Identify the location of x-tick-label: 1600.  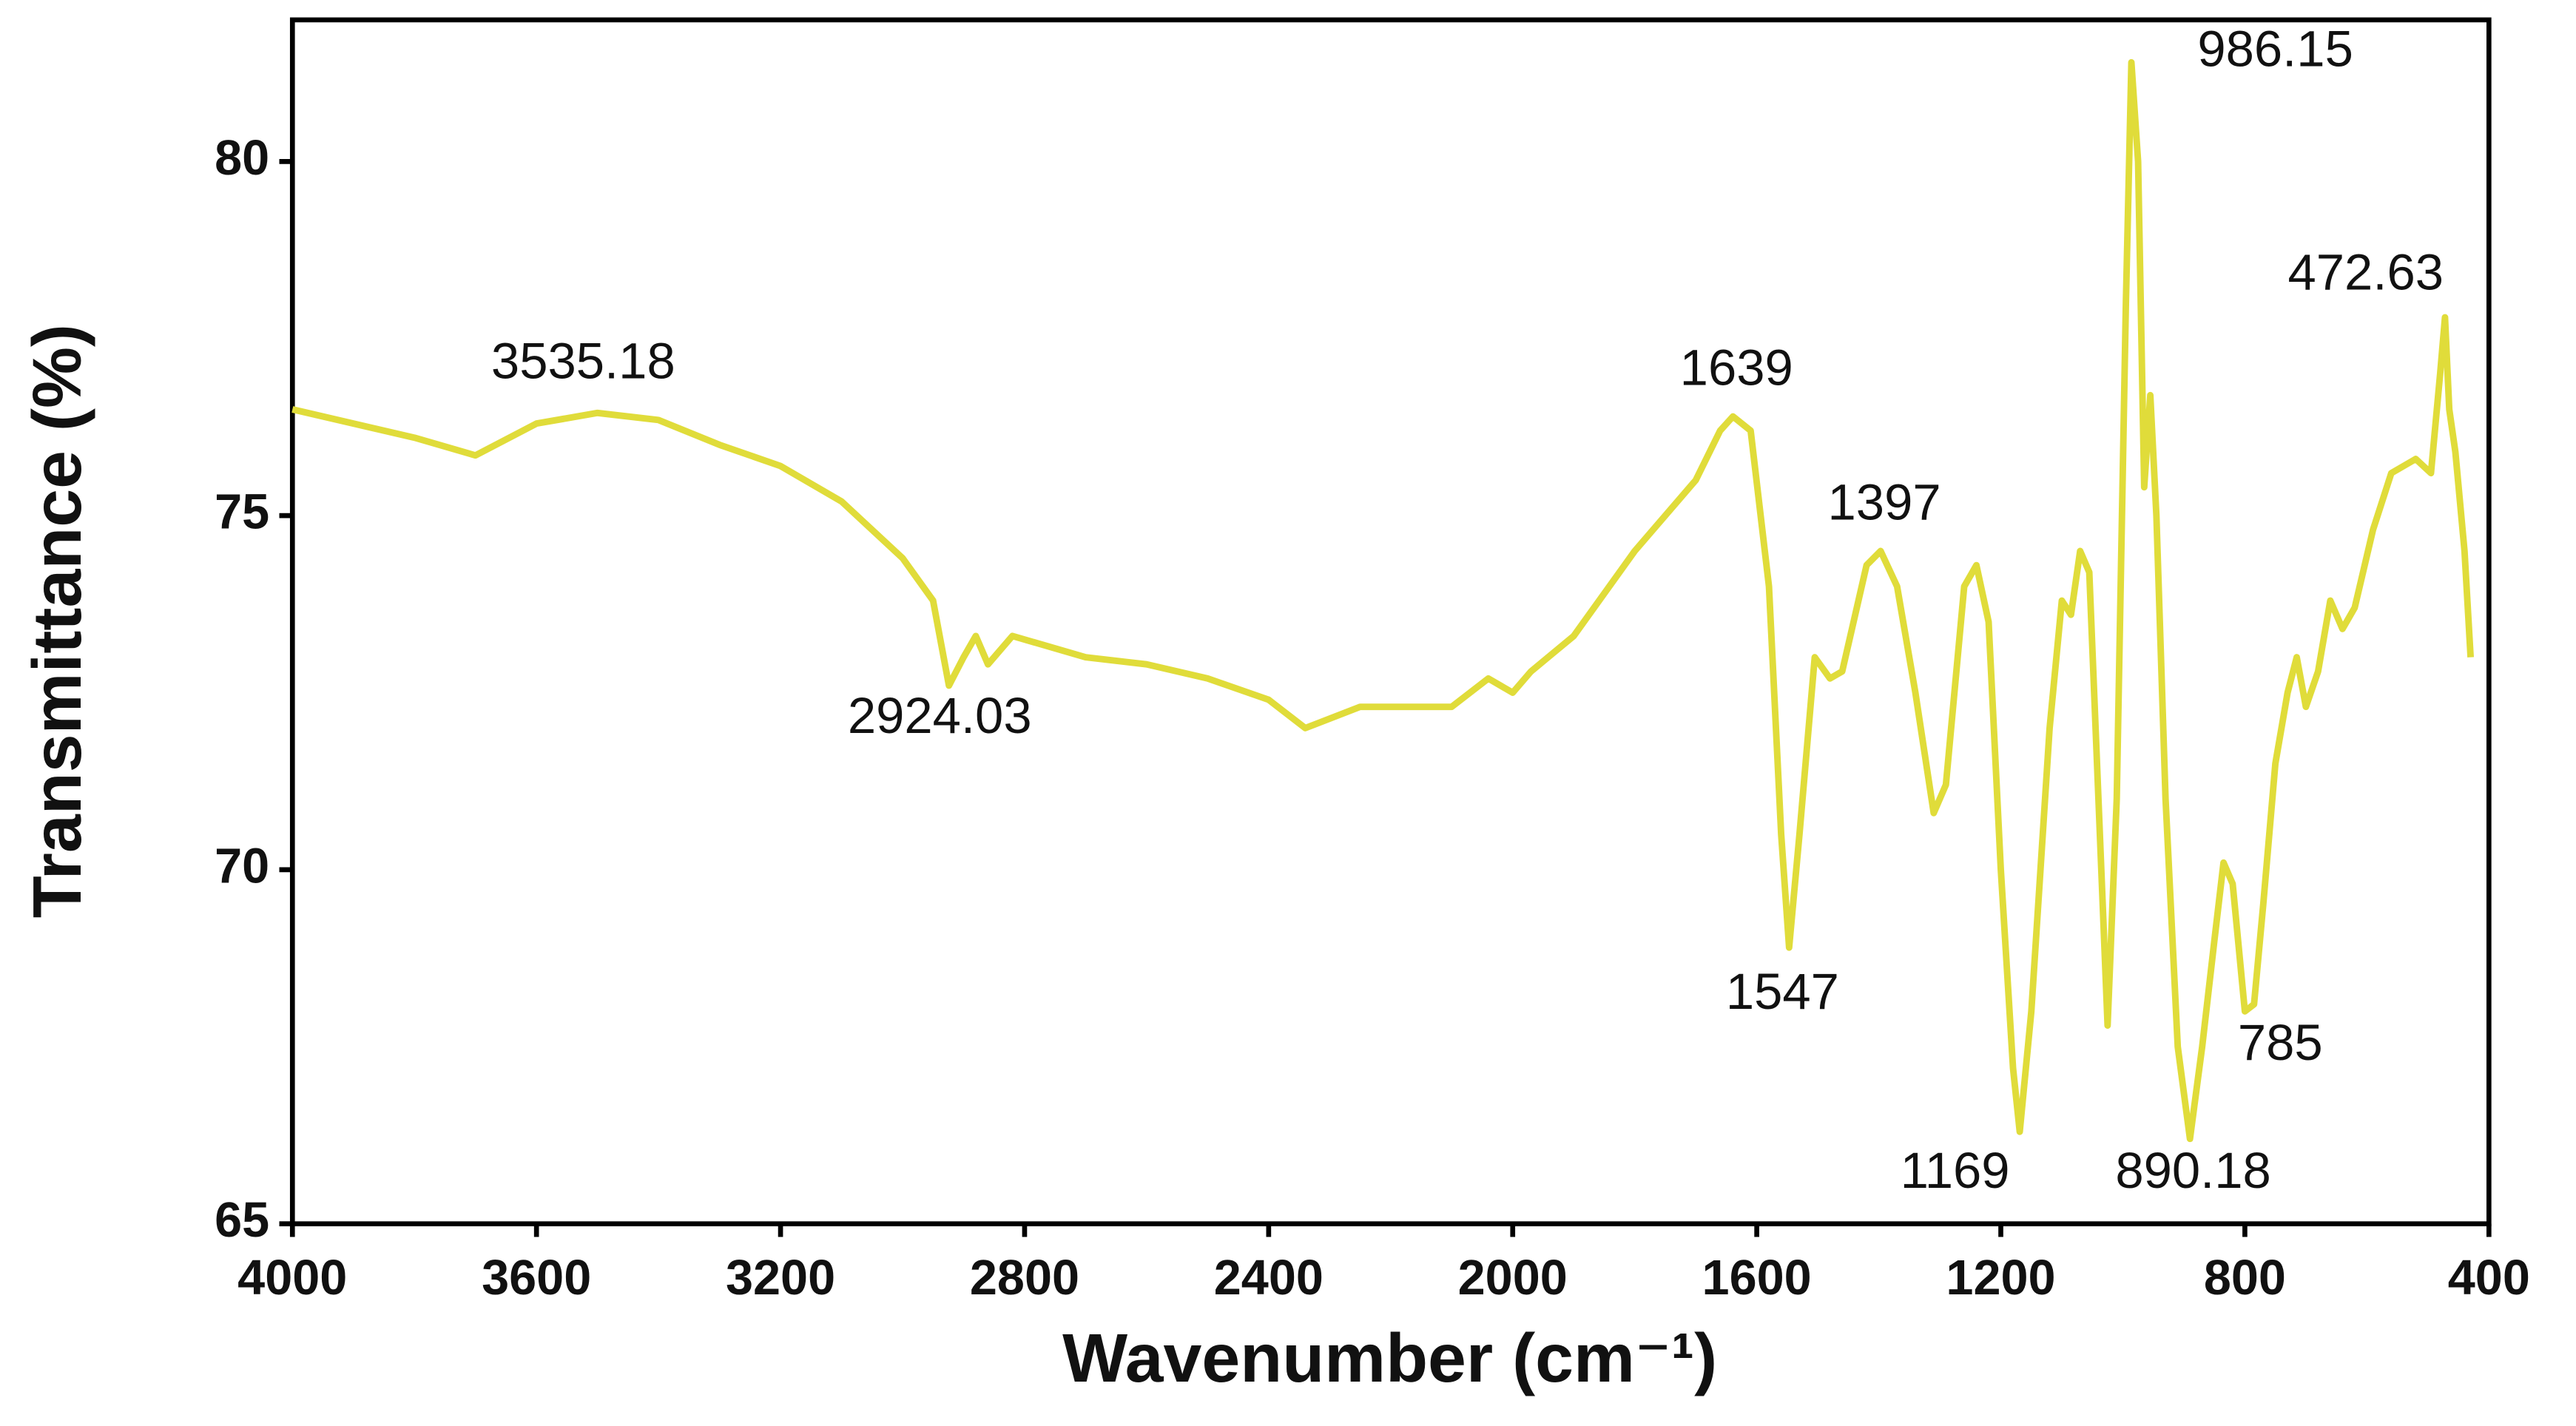
(1757, 1278).